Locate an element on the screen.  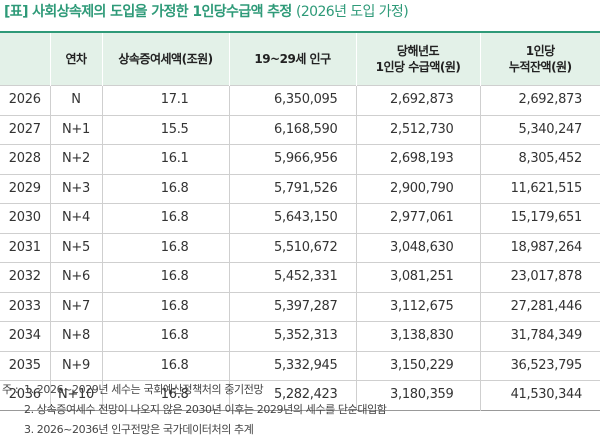
cell-year: 2030 is located at coordinates (25, 218).